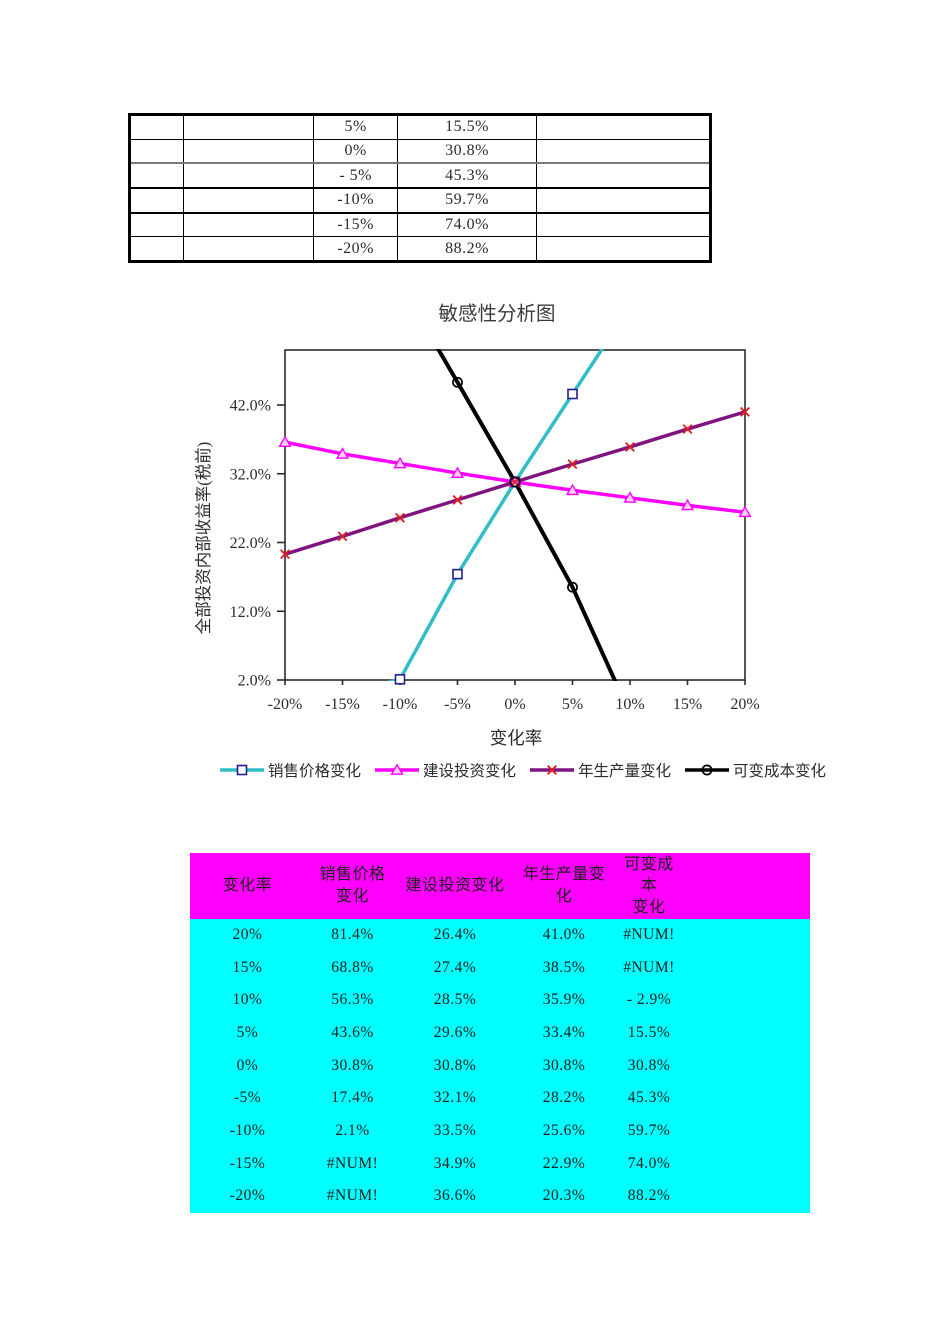 This screenshot has height=1344, width=950. What do you see at coordinates (457, 704) in the screenshot?
I see `x-tick-label: -5%` at bounding box center [457, 704].